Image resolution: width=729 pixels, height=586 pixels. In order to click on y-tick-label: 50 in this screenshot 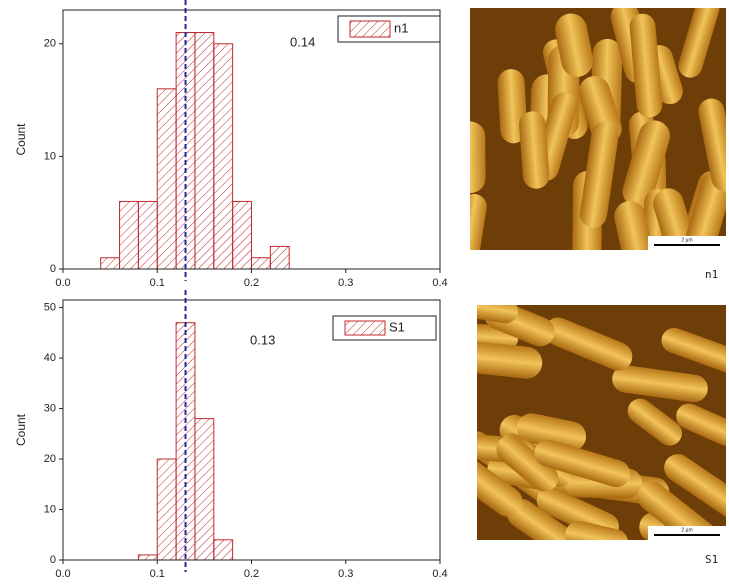, I will do `click(50, 307)`.